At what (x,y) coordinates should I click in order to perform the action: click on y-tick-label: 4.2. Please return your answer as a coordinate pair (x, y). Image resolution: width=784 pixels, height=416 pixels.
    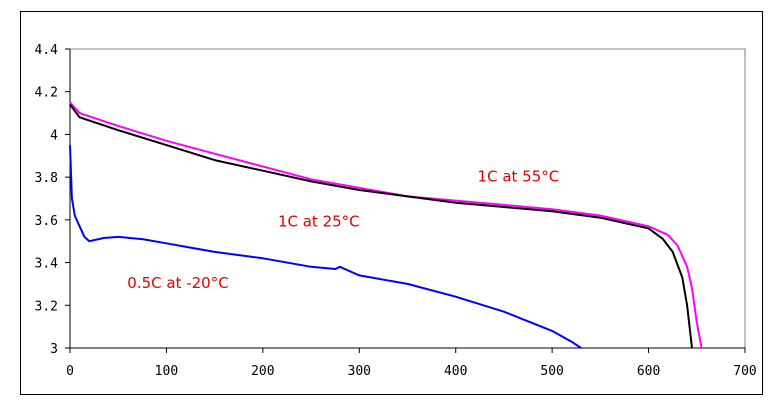
    Looking at the image, I should click on (46, 93).